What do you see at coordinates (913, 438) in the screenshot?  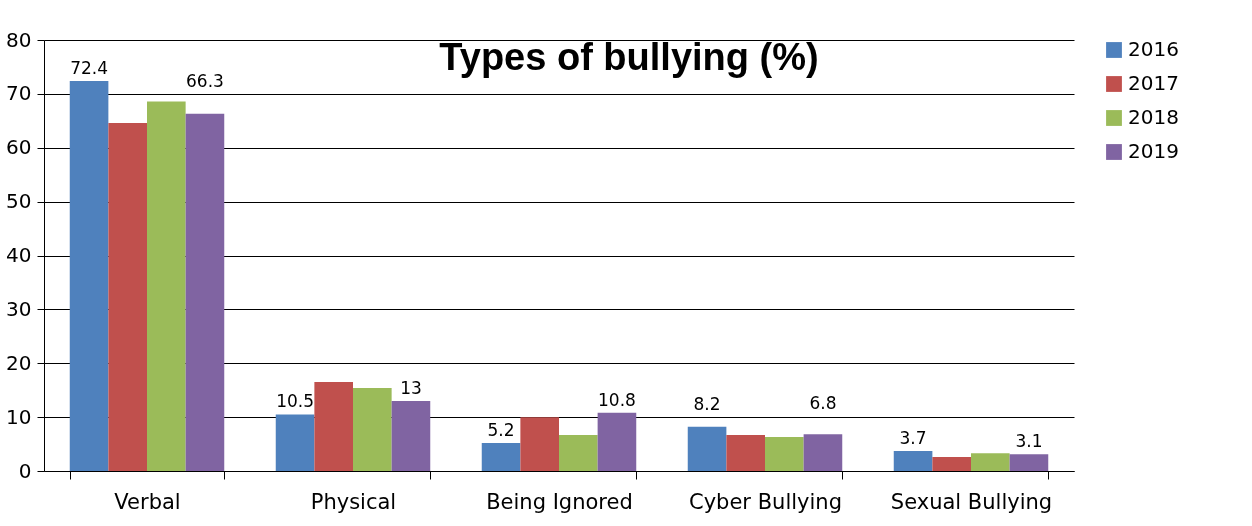 I see `data-label: 3.7` at bounding box center [913, 438].